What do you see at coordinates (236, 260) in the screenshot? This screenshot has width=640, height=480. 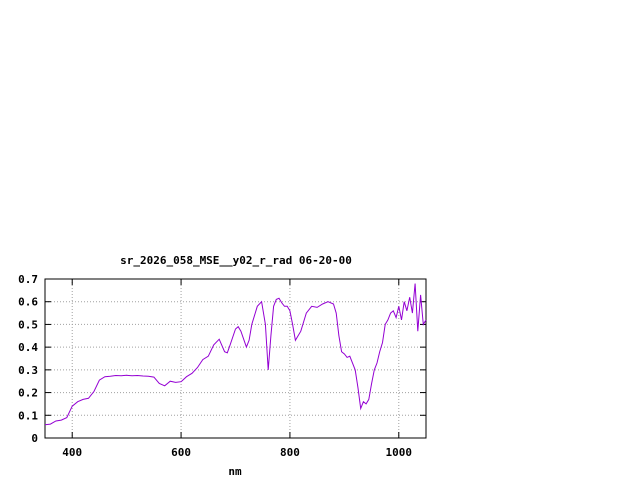 I see `chart-title: sr_2026_058_MSE__y02_r_rad 06-20-00` at bounding box center [236, 260].